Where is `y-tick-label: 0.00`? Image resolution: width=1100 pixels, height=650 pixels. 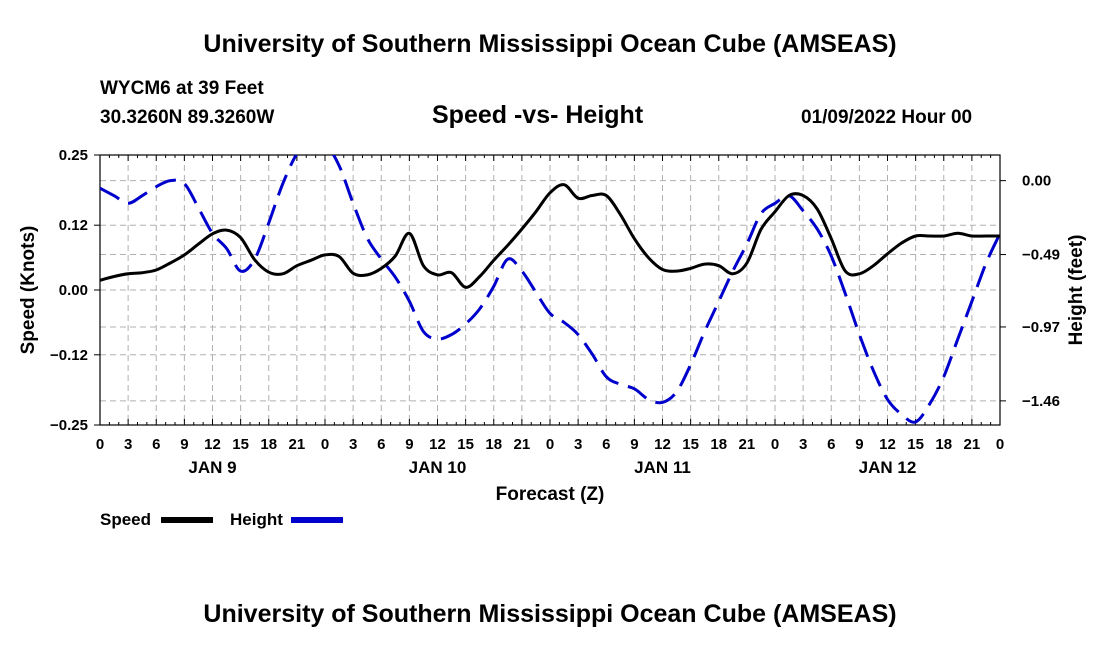
y-tick-label: 0.00 is located at coordinates (73, 290).